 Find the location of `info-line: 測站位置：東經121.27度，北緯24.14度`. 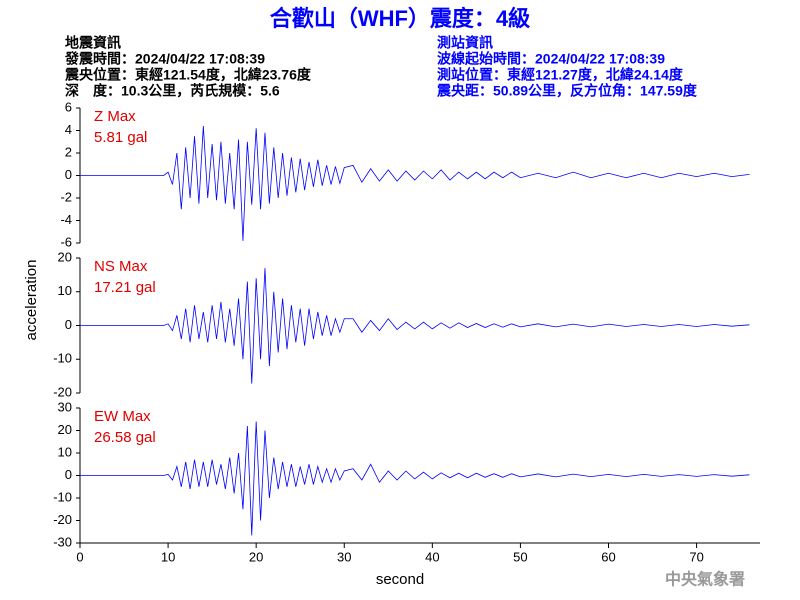

info-line: 測站位置：東經121.27度，北緯24.14度 is located at coordinates (560, 75).